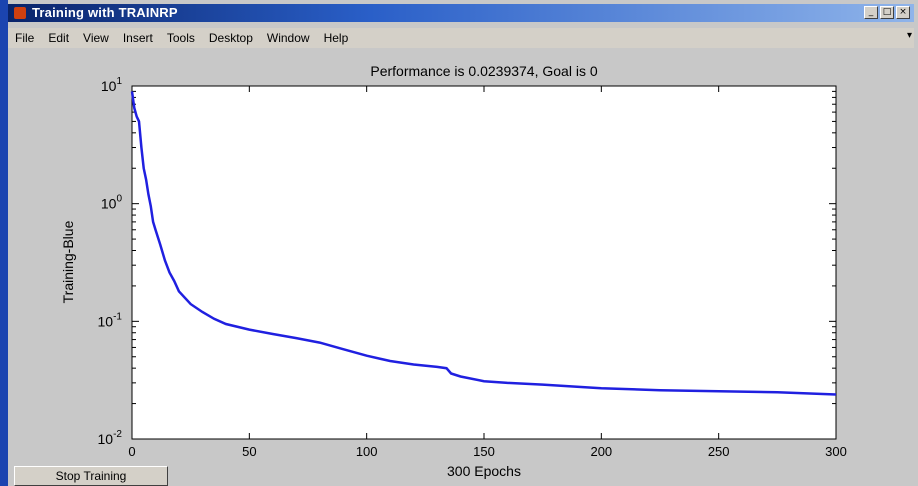  What do you see at coordinates (112, 85) in the screenshot?
I see `y-tick-label: 10¹` at bounding box center [112, 85].